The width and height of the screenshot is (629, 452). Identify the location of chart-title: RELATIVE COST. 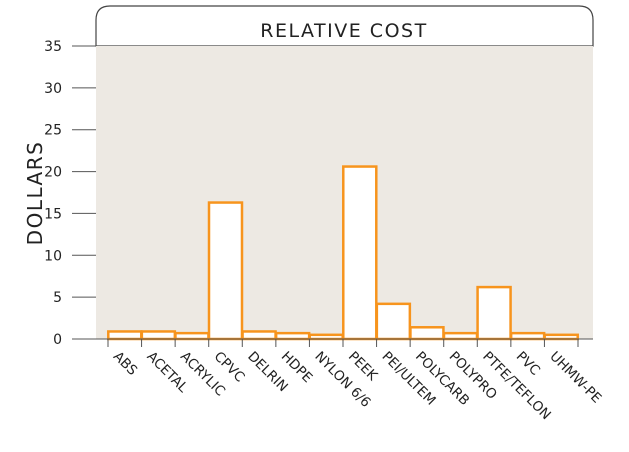
(343, 31).